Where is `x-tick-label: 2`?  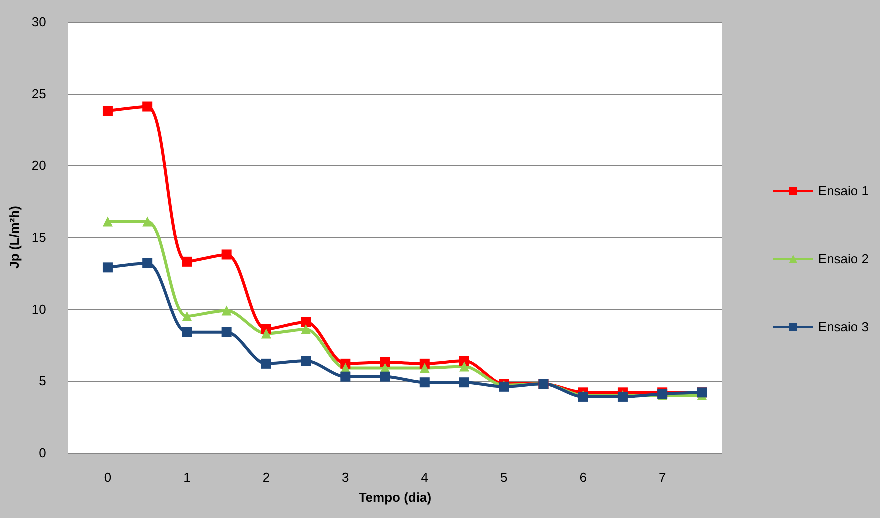 x-tick-label: 2 is located at coordinates (266, 477).